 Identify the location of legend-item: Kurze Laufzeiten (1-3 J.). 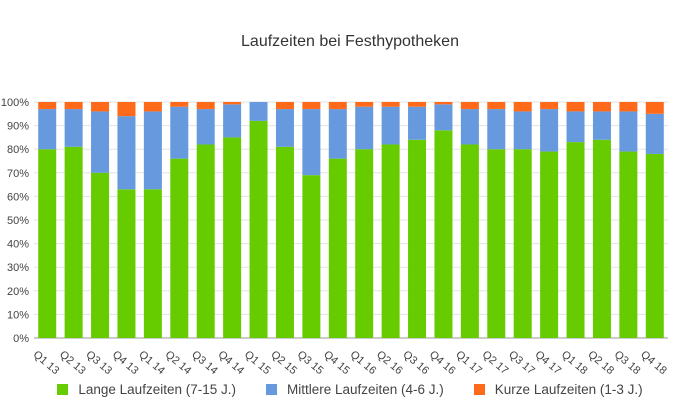
(558, 389).